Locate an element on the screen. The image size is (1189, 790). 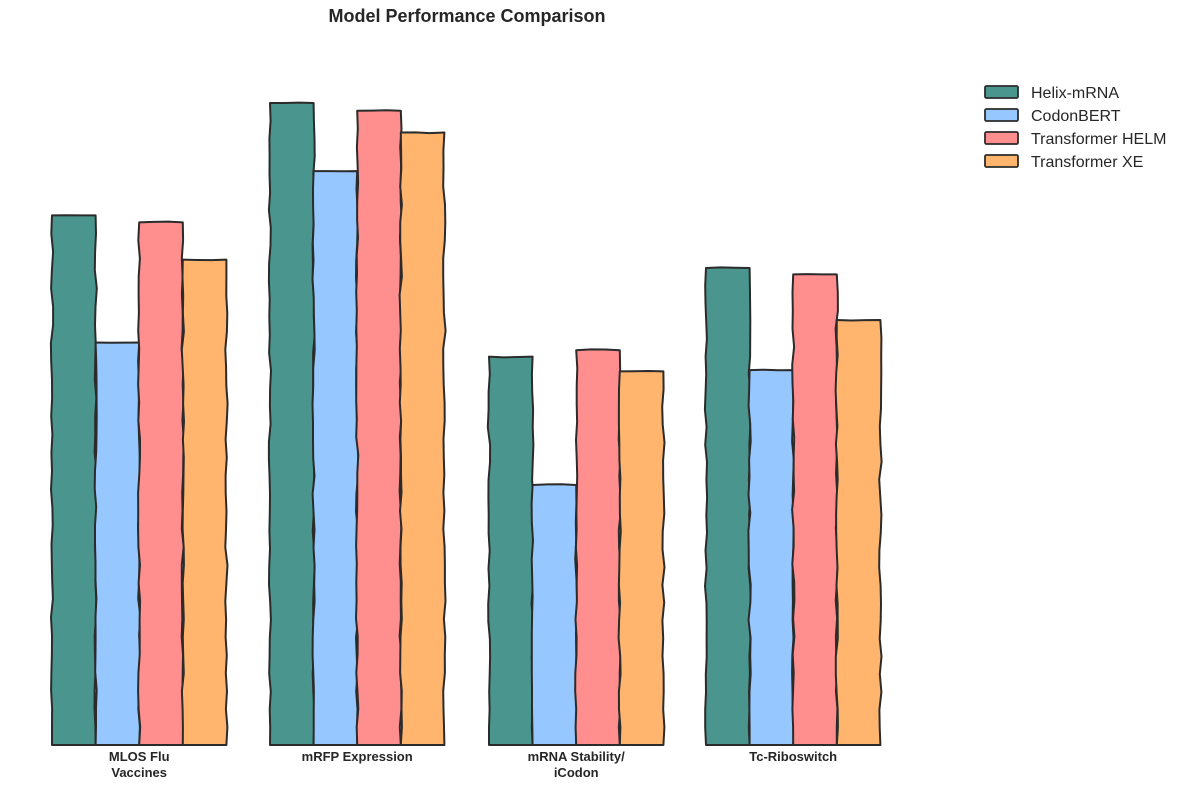
x-tick-label: mRNA Stability/iCodon is located at coordinates (576, 764).